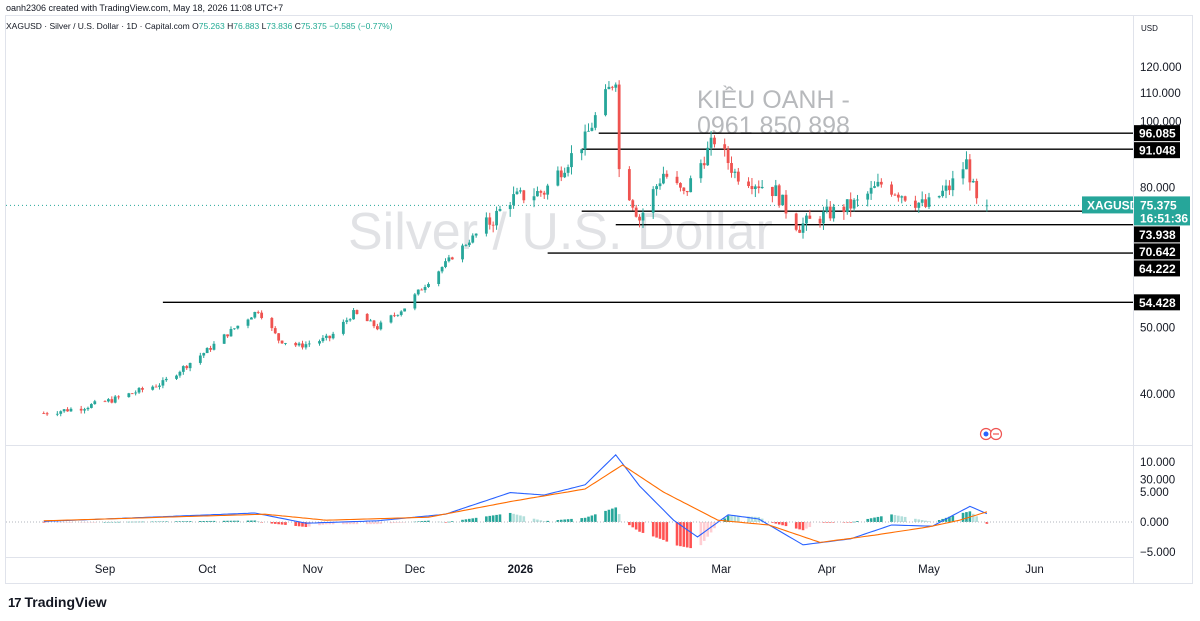 The height and width of the screenshot is (621, 1200). Describe the element at coordinates (1158, 553) in the screenshot. I see `macd-tick-label: −5.000` at that location.